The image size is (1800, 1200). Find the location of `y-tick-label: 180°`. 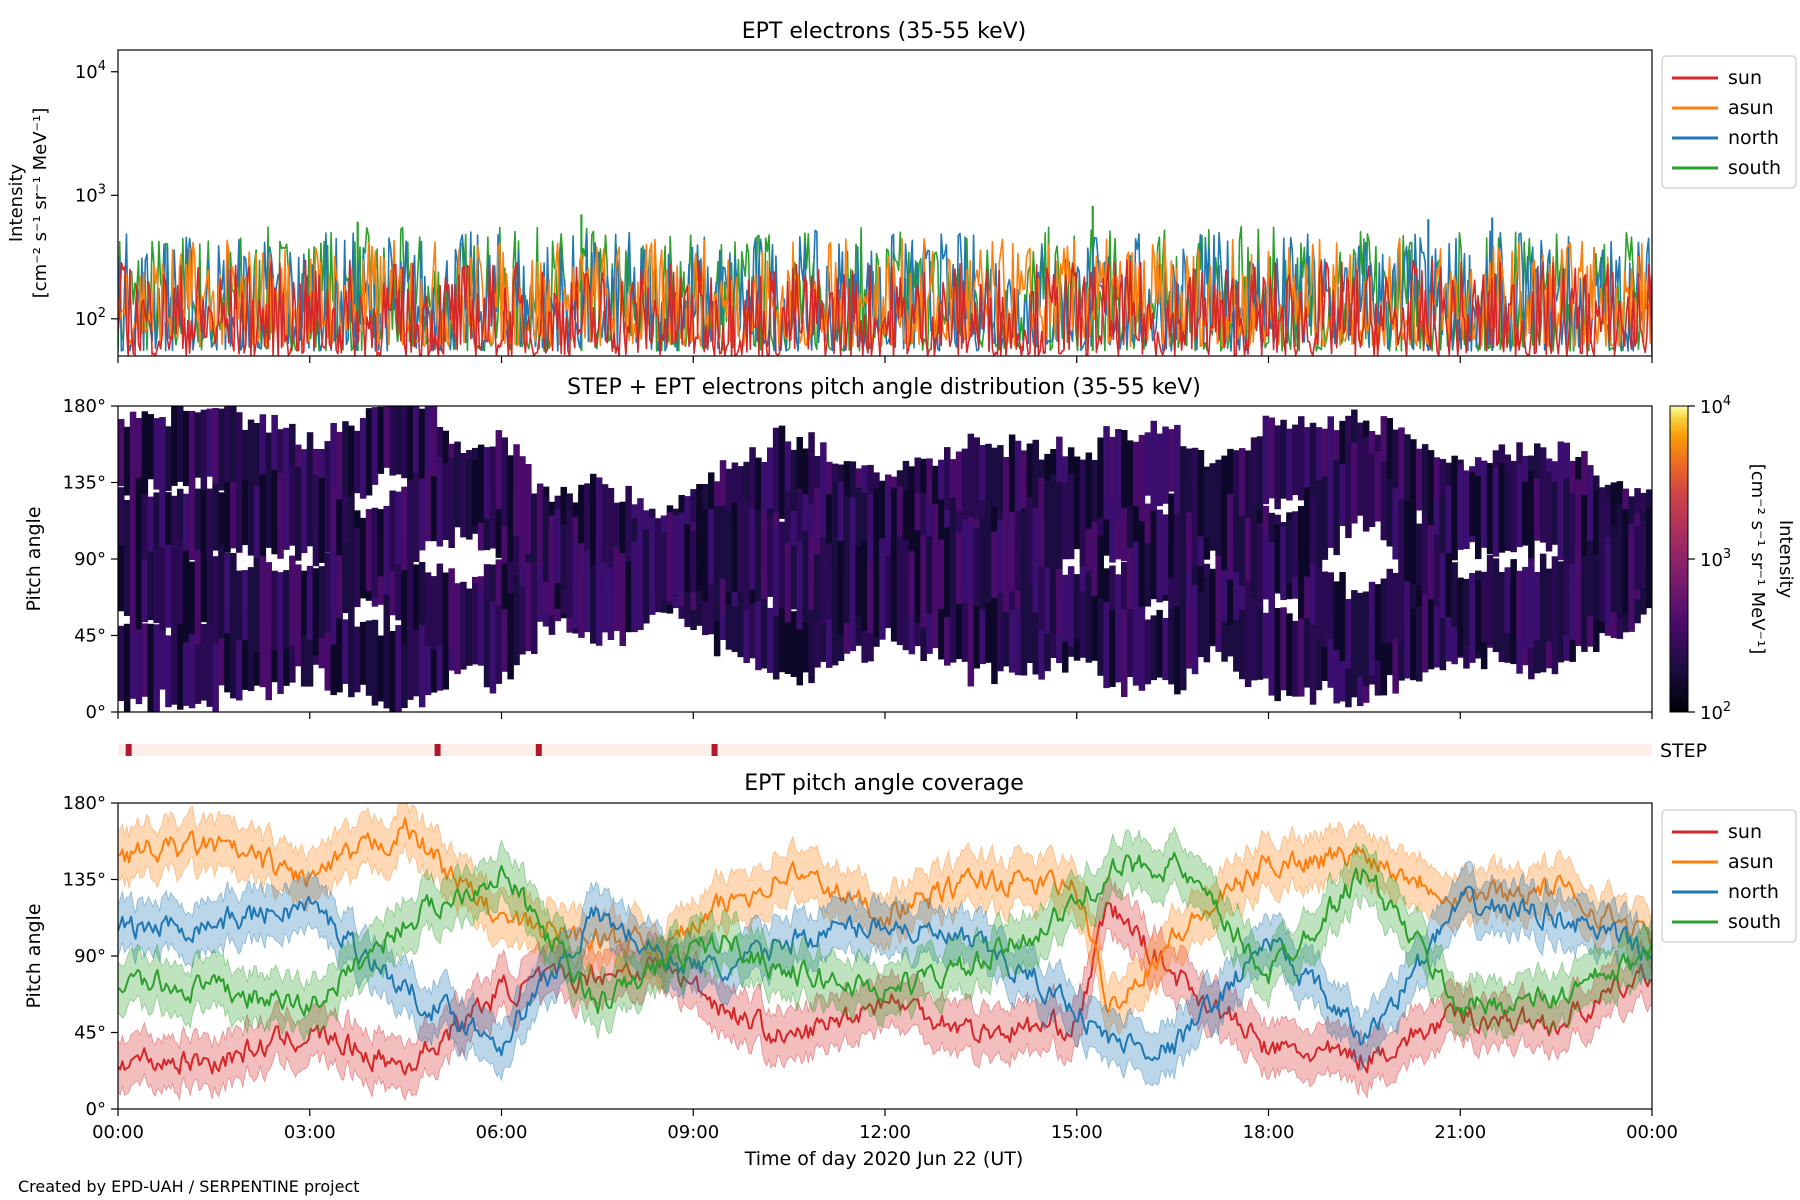

y-tick-label: 180° is located at coordinates (84, 803).